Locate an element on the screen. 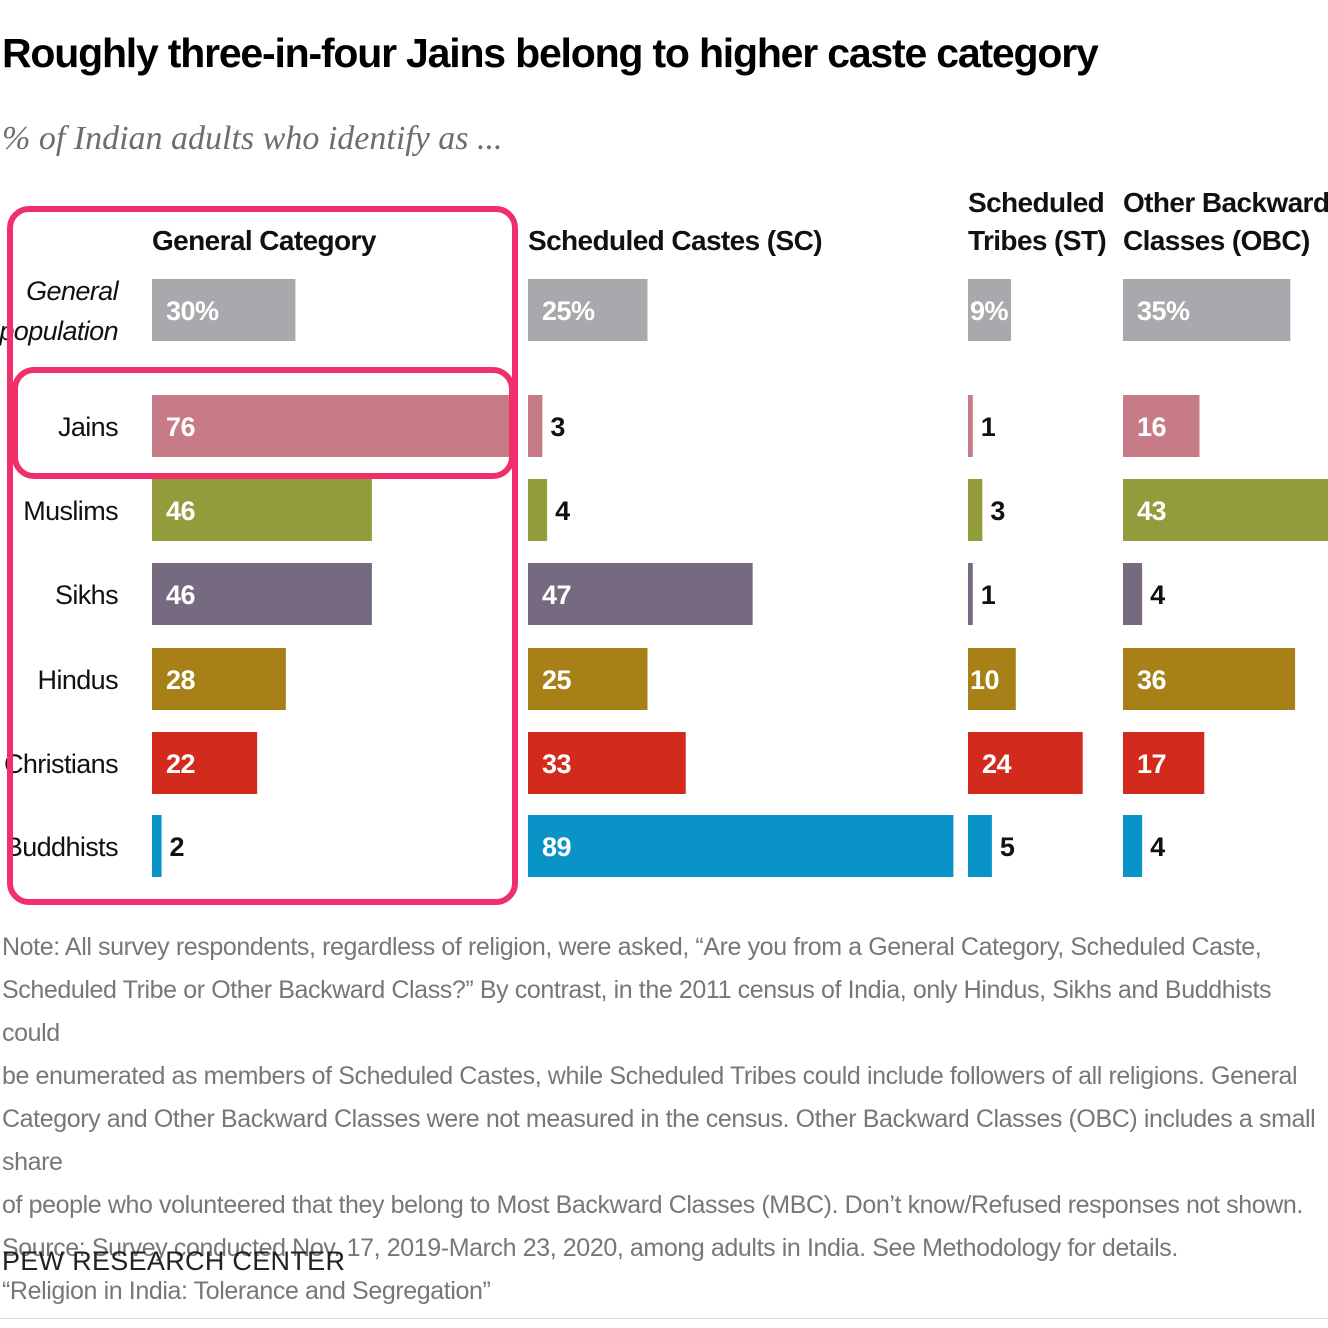  value-label-scheduled-castes-sc-general-population: 25% is located at coordinates (568, 311).